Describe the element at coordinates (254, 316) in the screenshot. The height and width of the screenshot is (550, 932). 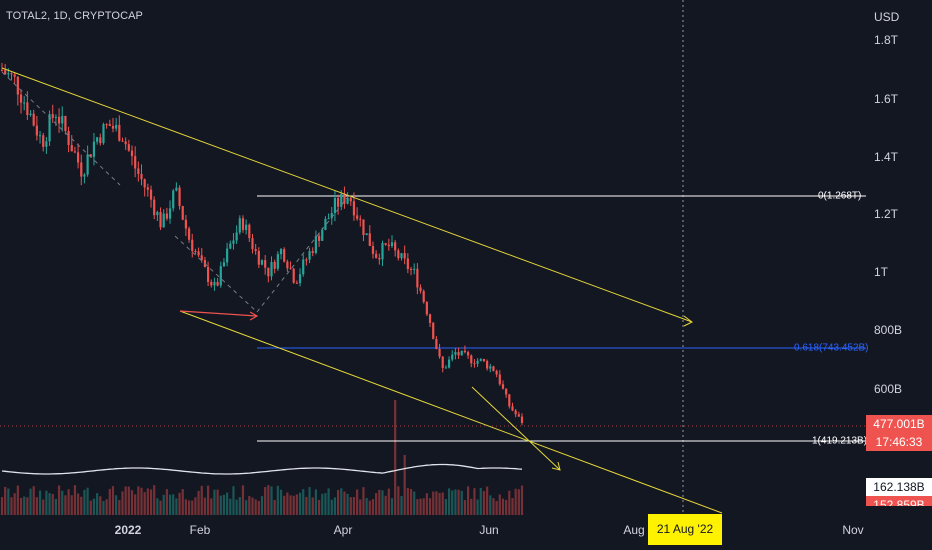
I see `bottom-arrow-icon` at that location.